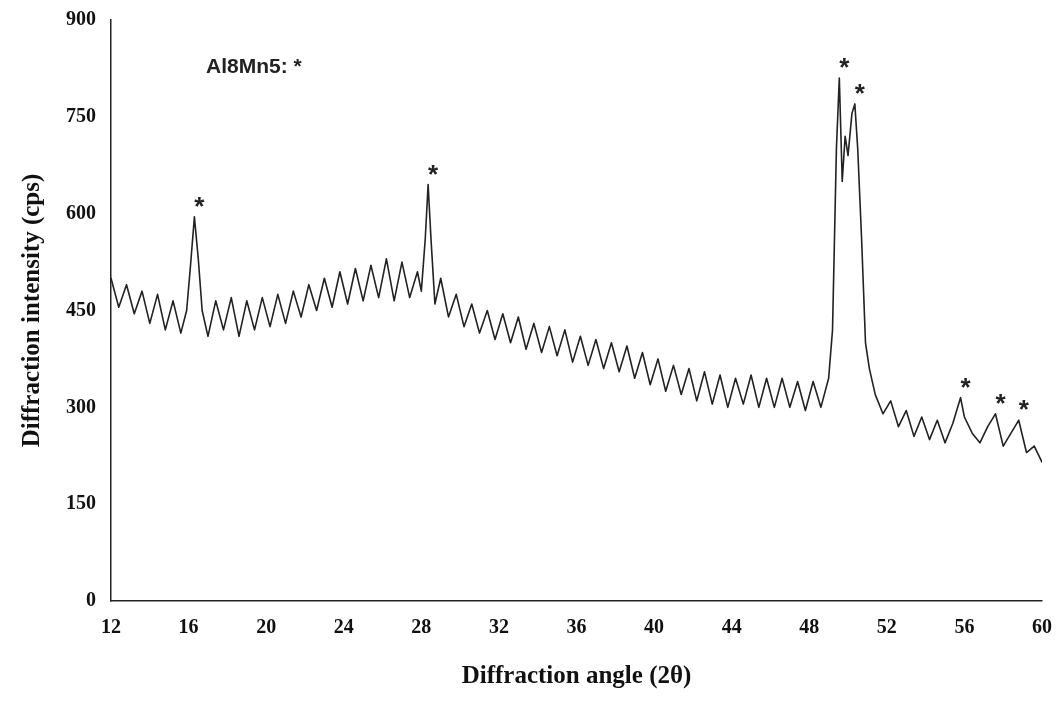 The width and height of the screenshot is (1060, 710). What do you see at coordinates (266, 626) in the screenshot?
I see `x-tick-label: 20` at bounding box center [266, 626].